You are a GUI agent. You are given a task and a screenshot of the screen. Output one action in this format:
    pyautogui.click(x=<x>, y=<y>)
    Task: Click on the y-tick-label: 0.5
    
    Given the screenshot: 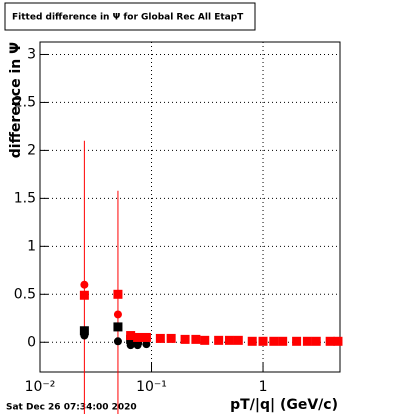 What is the action you would take?
    pyautogui.click(x=25, y=294)
    